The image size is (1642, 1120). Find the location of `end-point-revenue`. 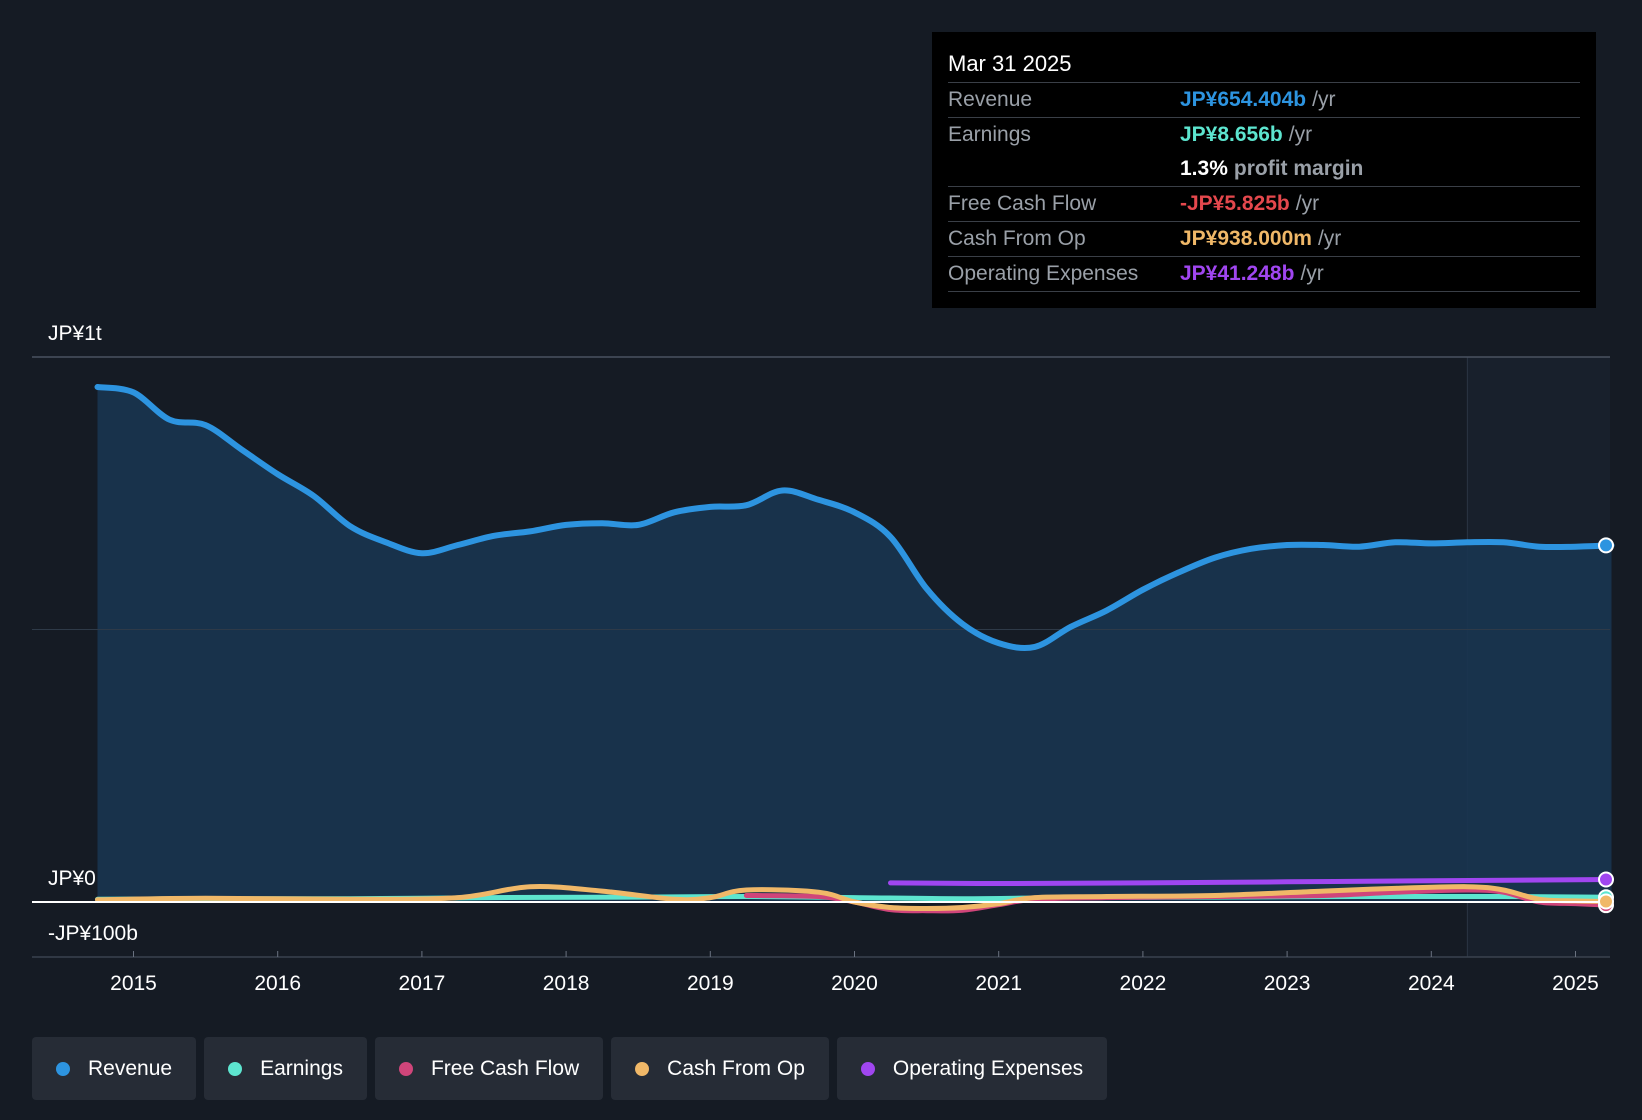

end-point-revenue is located at coordinates (1606, 545).